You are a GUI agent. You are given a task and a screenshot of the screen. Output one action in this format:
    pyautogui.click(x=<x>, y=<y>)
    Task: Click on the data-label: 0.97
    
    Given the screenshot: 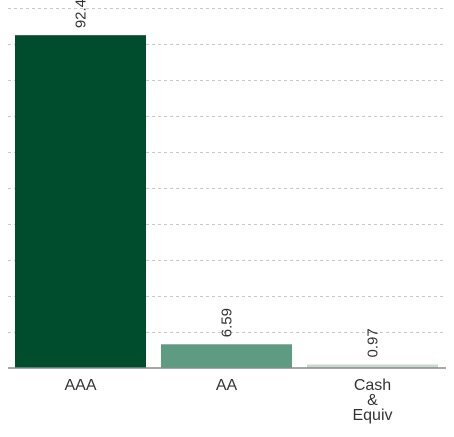 What is the action you would take?
    pyautogui.click(x=373, y=342)
    